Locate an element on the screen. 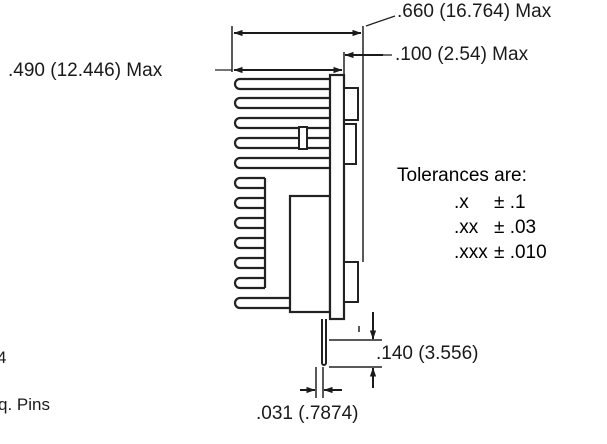 This screenshot has width=607, height=444. board-components is located at coordinates (328, 195).